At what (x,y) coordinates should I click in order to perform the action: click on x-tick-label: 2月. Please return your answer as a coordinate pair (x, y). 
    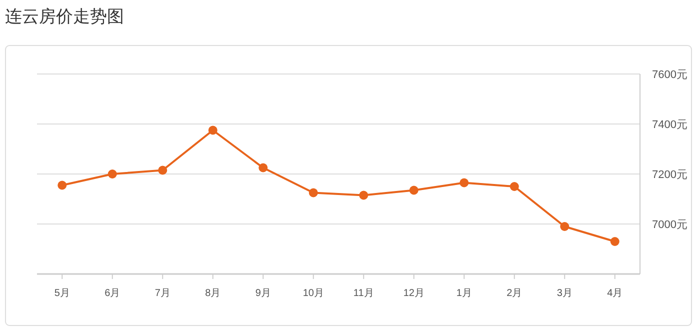
    Looking at the image, I should click on (514, 293).